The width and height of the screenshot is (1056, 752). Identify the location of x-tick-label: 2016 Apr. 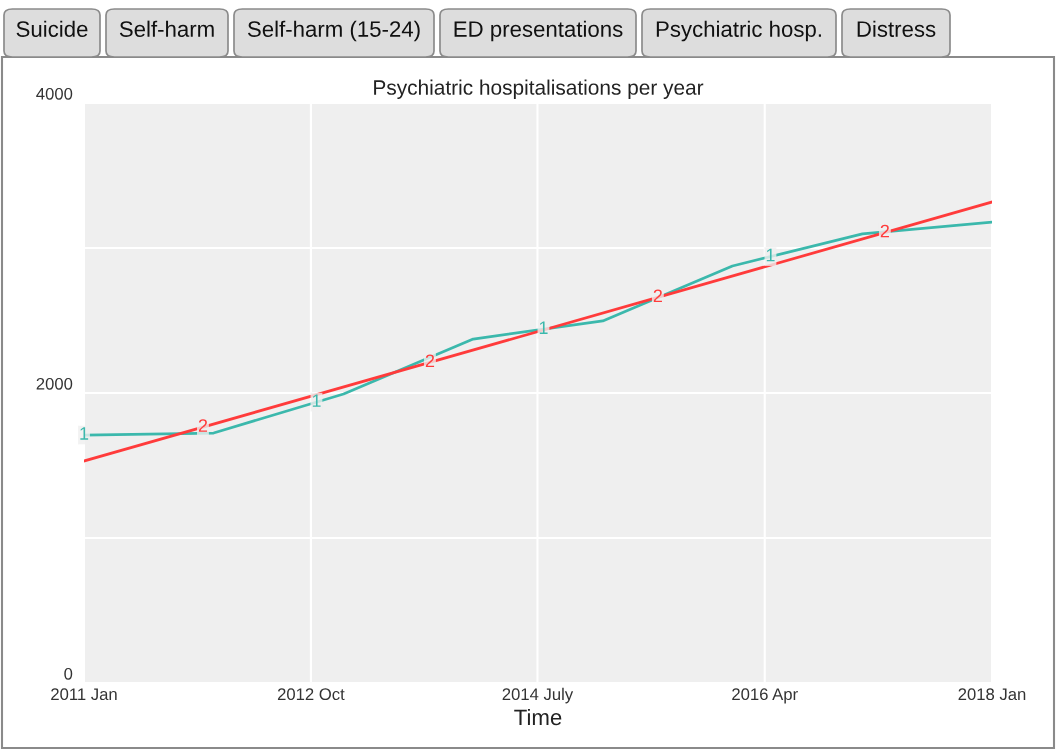
(765, 696).